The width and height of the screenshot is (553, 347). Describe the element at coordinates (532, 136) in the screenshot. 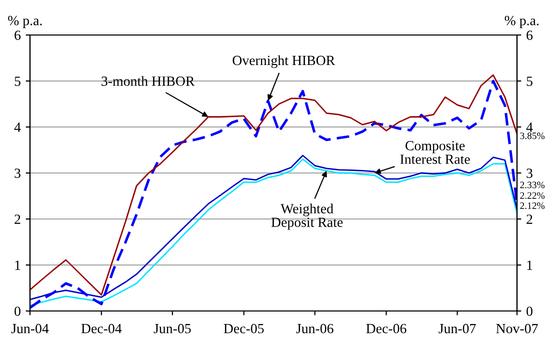

I see `annotation: 3.85%` at that location.